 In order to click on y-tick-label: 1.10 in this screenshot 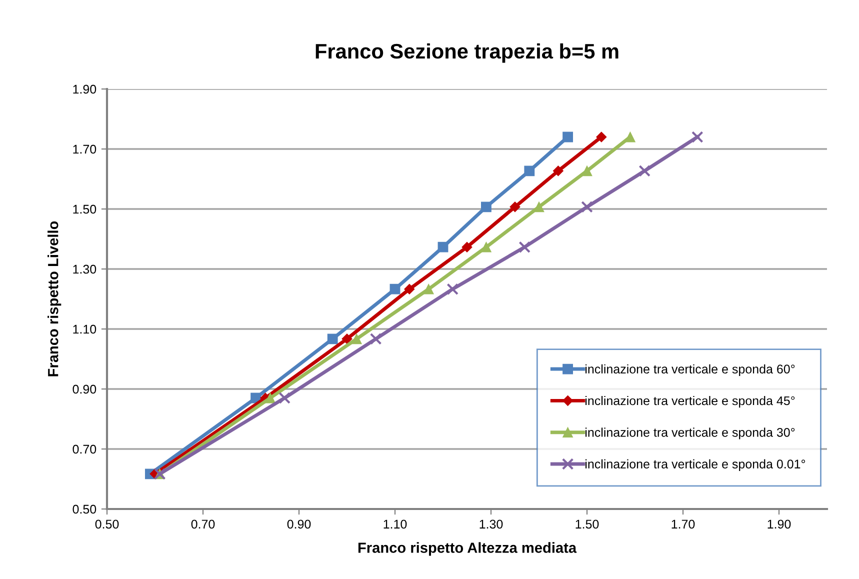, I will do `click(84, 329)`.